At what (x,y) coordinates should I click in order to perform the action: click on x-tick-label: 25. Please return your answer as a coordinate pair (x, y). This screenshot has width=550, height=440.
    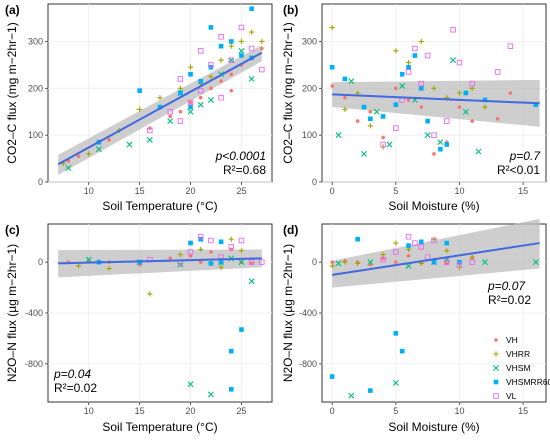
    Looking at the image, I should click on (241, 411).